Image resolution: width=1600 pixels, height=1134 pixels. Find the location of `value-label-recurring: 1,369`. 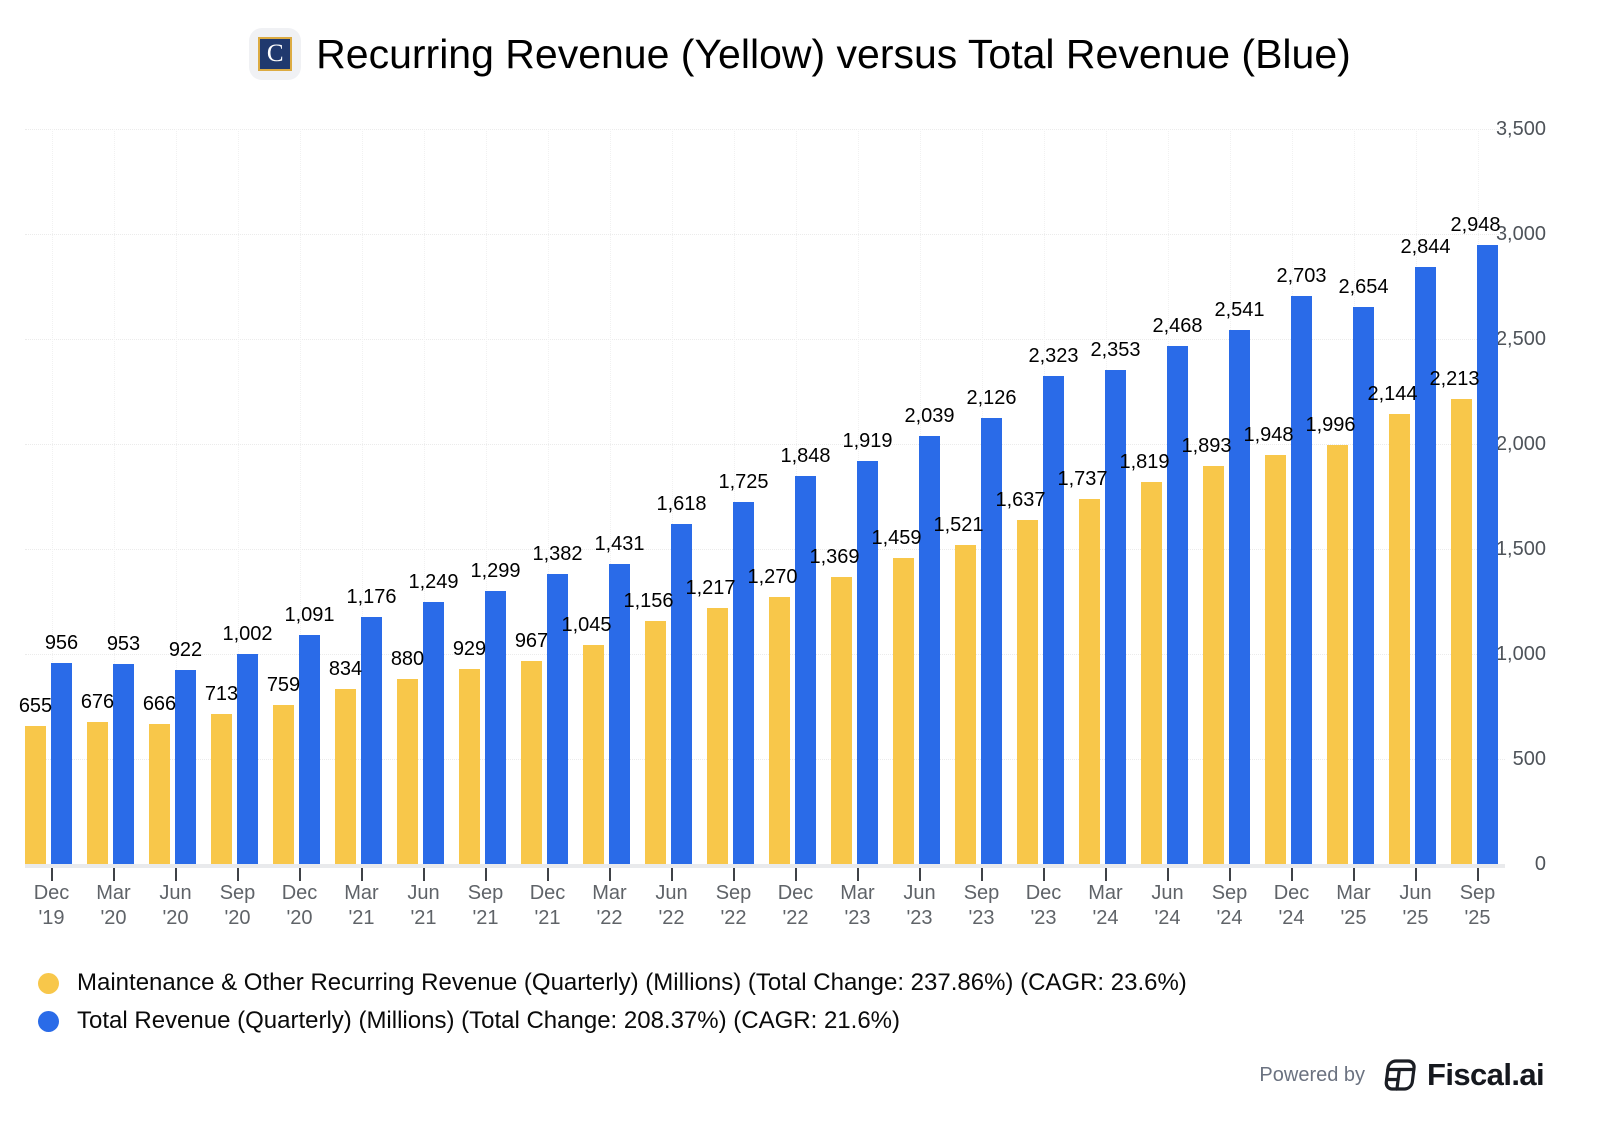

value-label-recurring: 1,369 is located at coordinates (834, 556).